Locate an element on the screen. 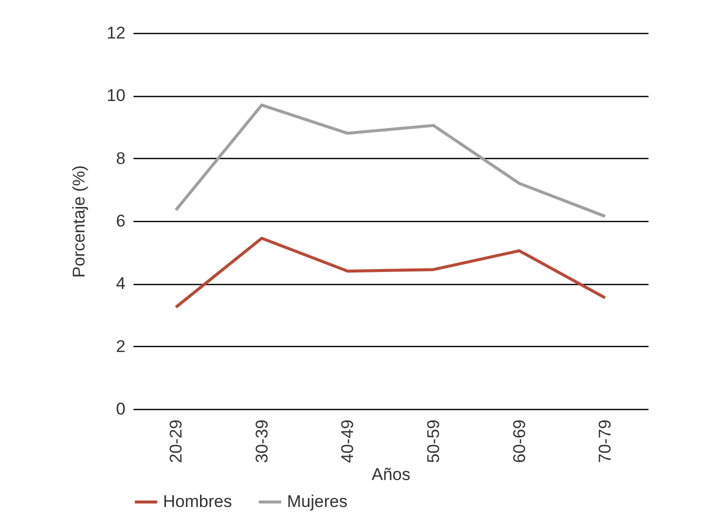 The image size is (715, 512). y-tick-label: 10 is located at coordinates (116, 96).